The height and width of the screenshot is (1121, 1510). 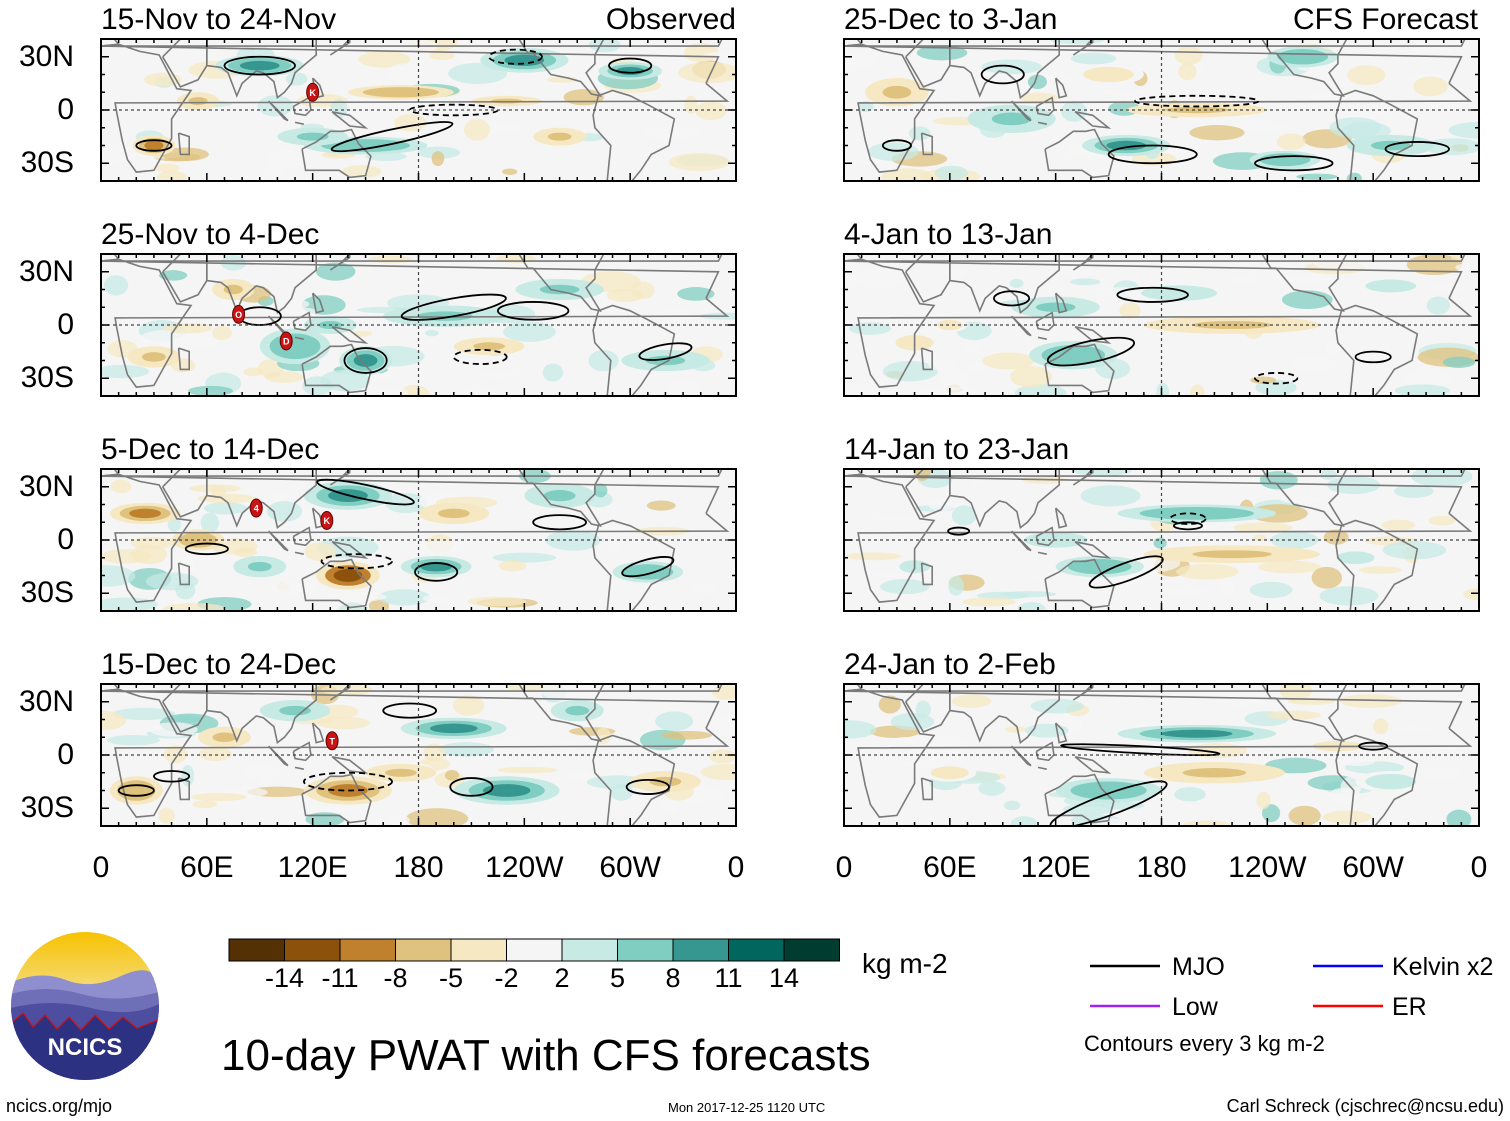 I want to click on storm-marker, so click(x=256, y=508).